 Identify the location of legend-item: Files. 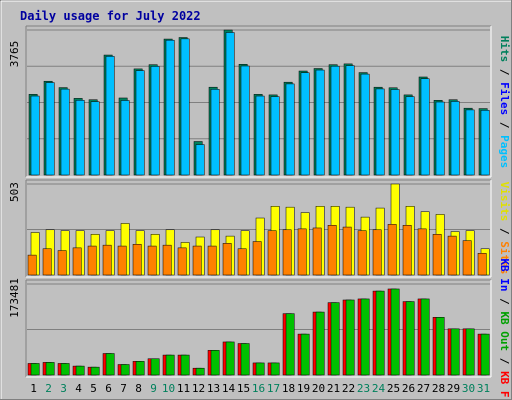
(504, 98).